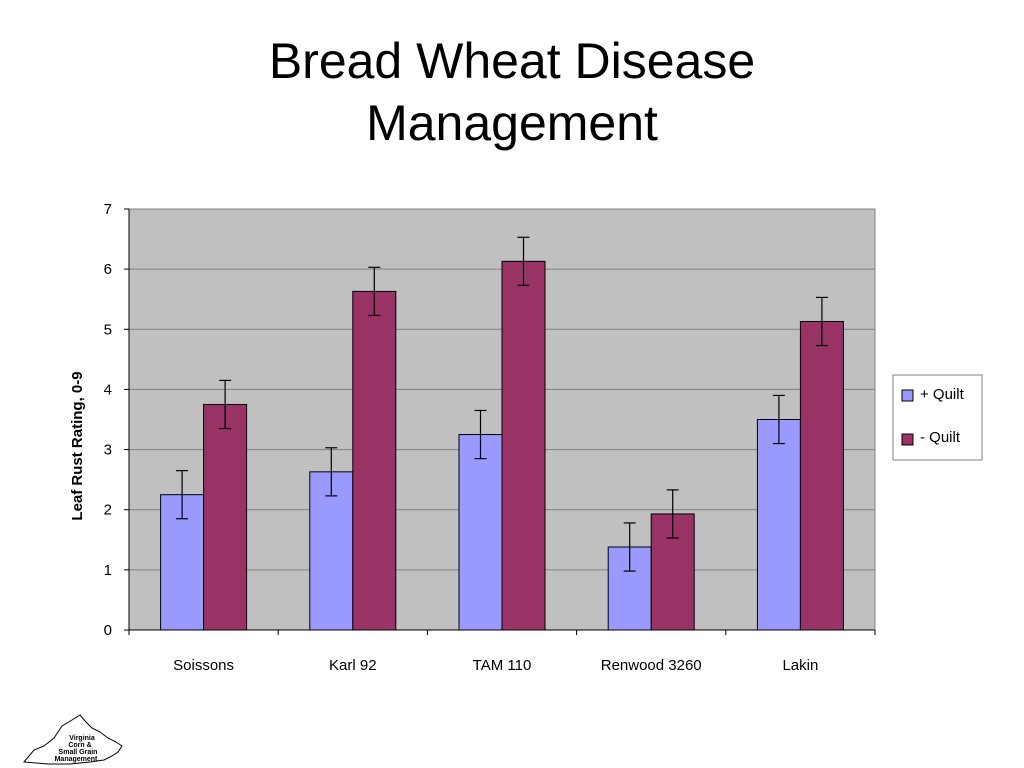  Describe the element at coordinates (108, 420) in the screenshot. I see `y-tick-labels: 0 1 2 3 4 5 6 7` at that location.